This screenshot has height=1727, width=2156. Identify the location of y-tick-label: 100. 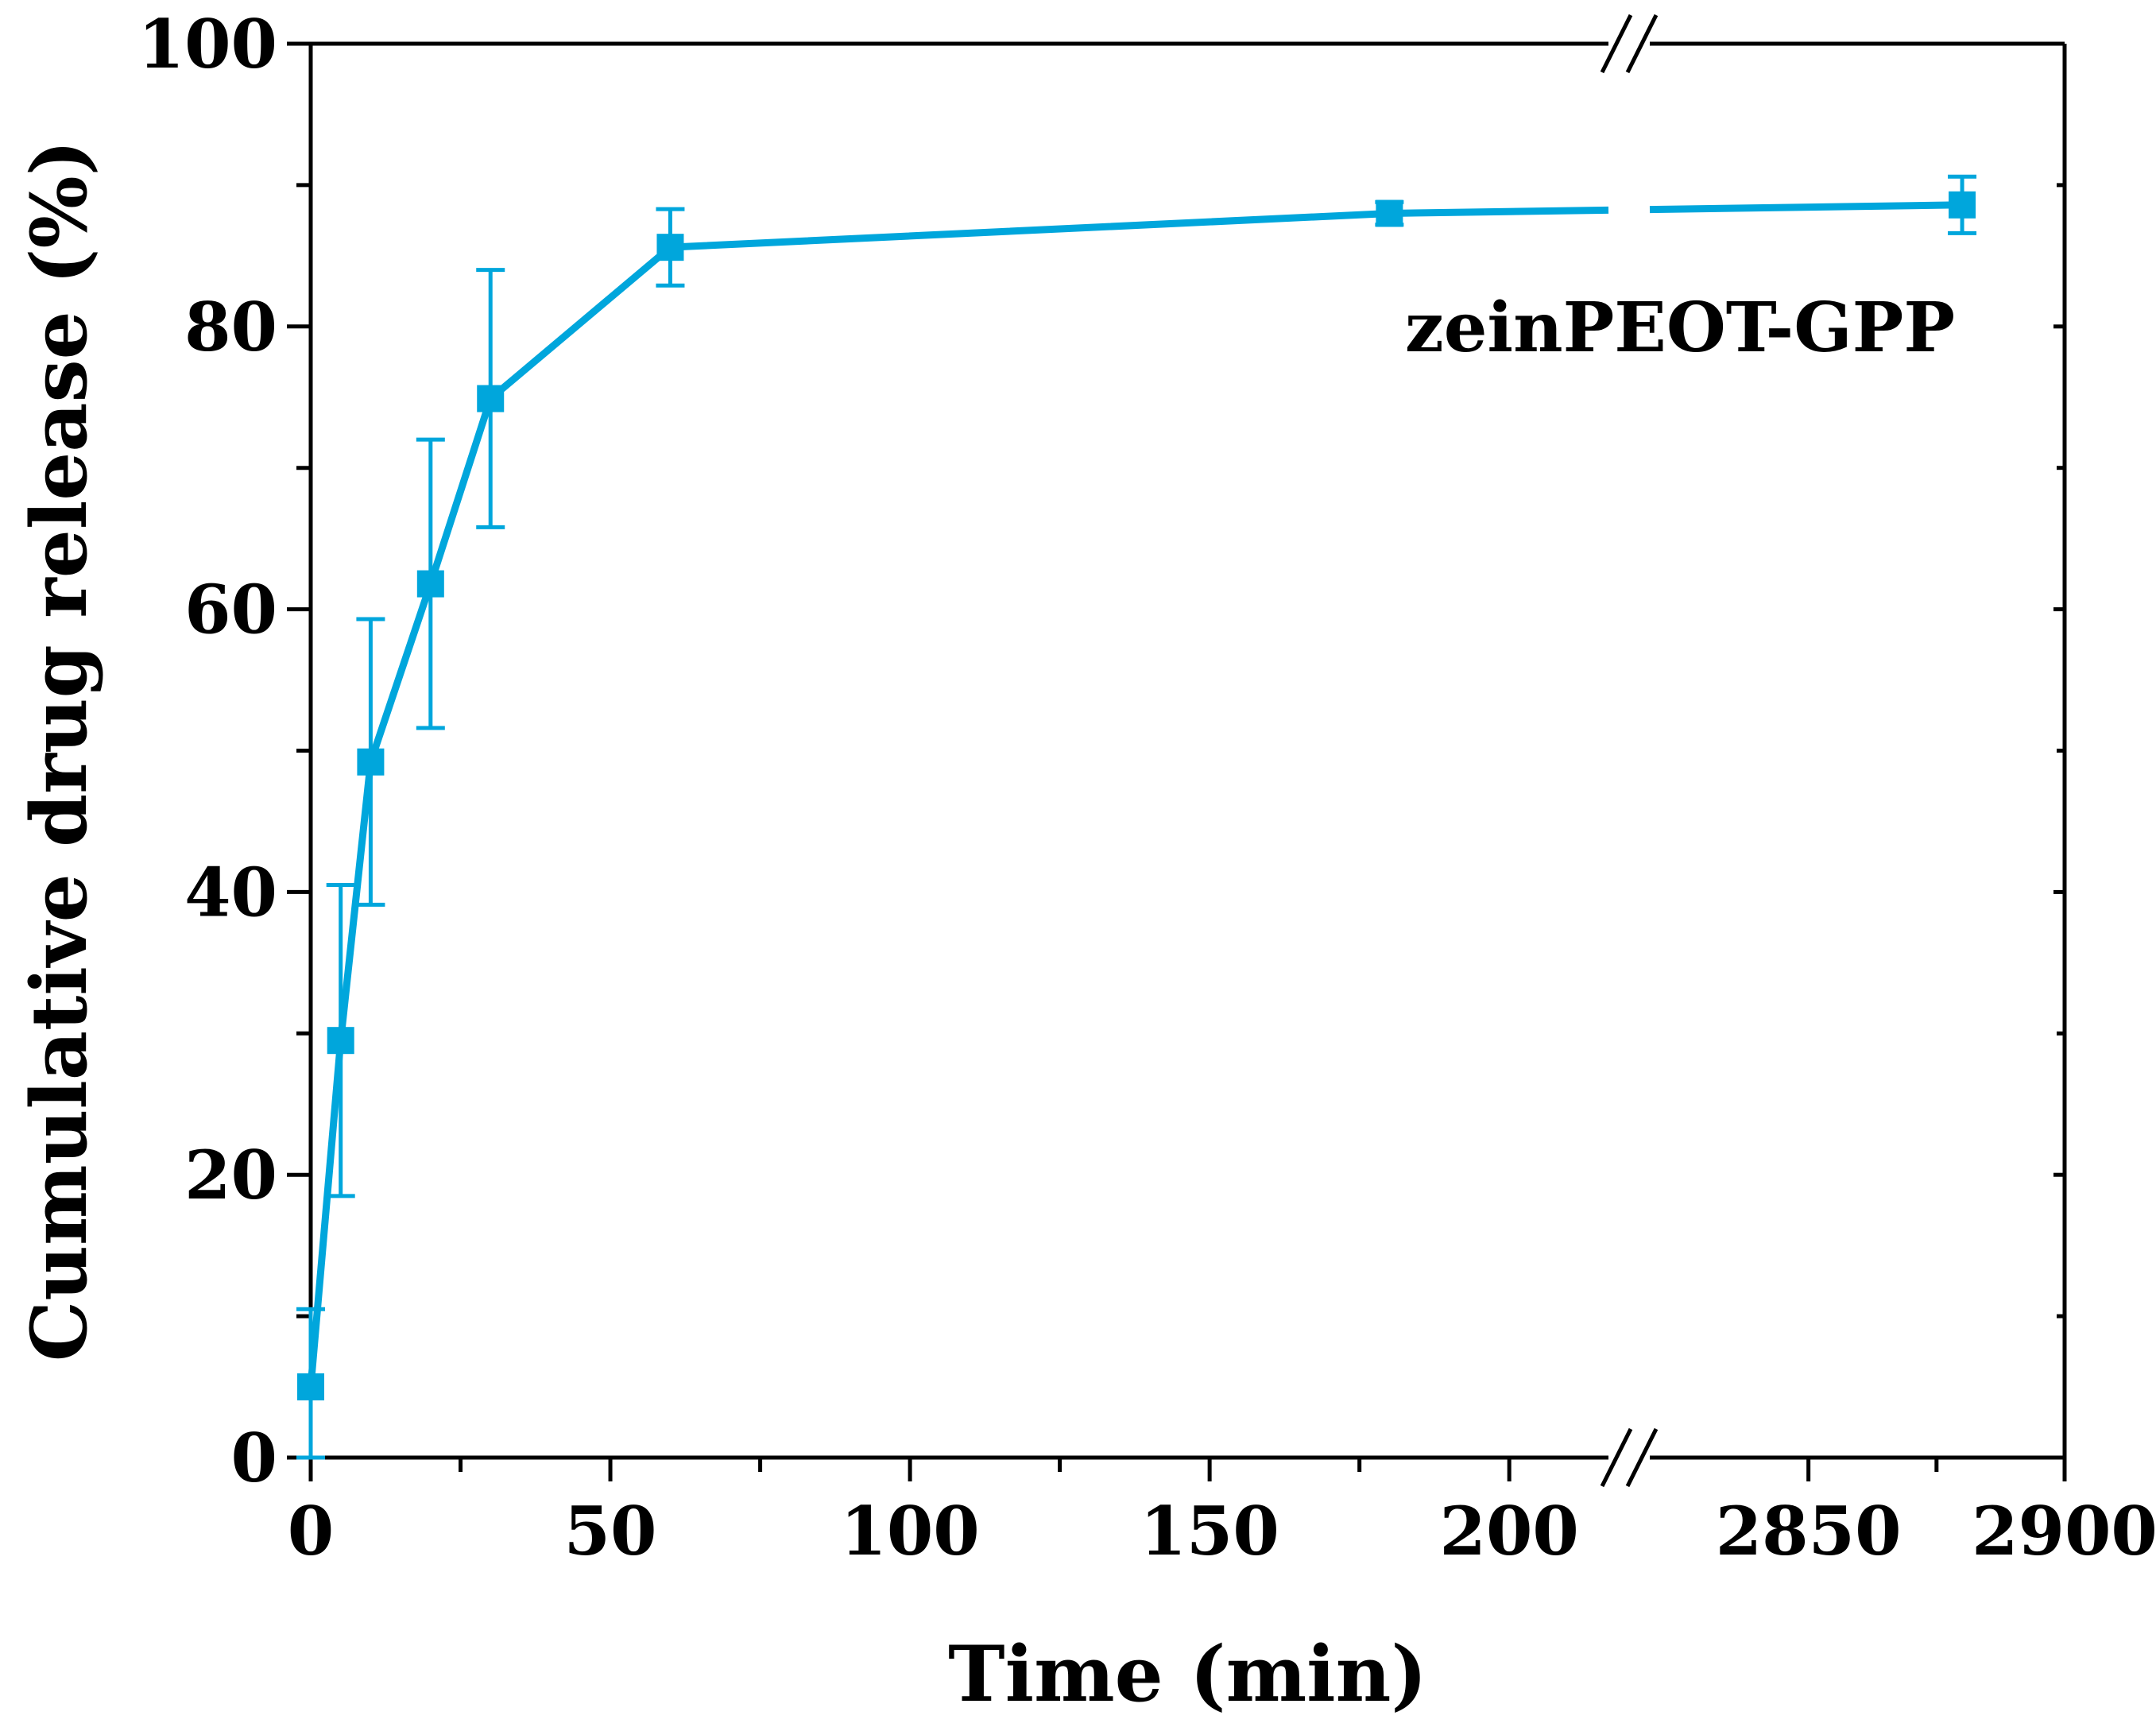
(208, 44).